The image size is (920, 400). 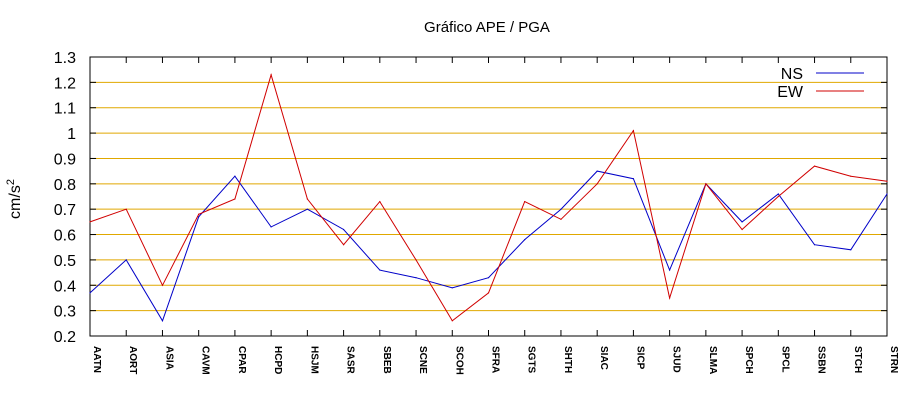 I want to click on y-axis-label: cm/s2, so click(x=14, y=199).